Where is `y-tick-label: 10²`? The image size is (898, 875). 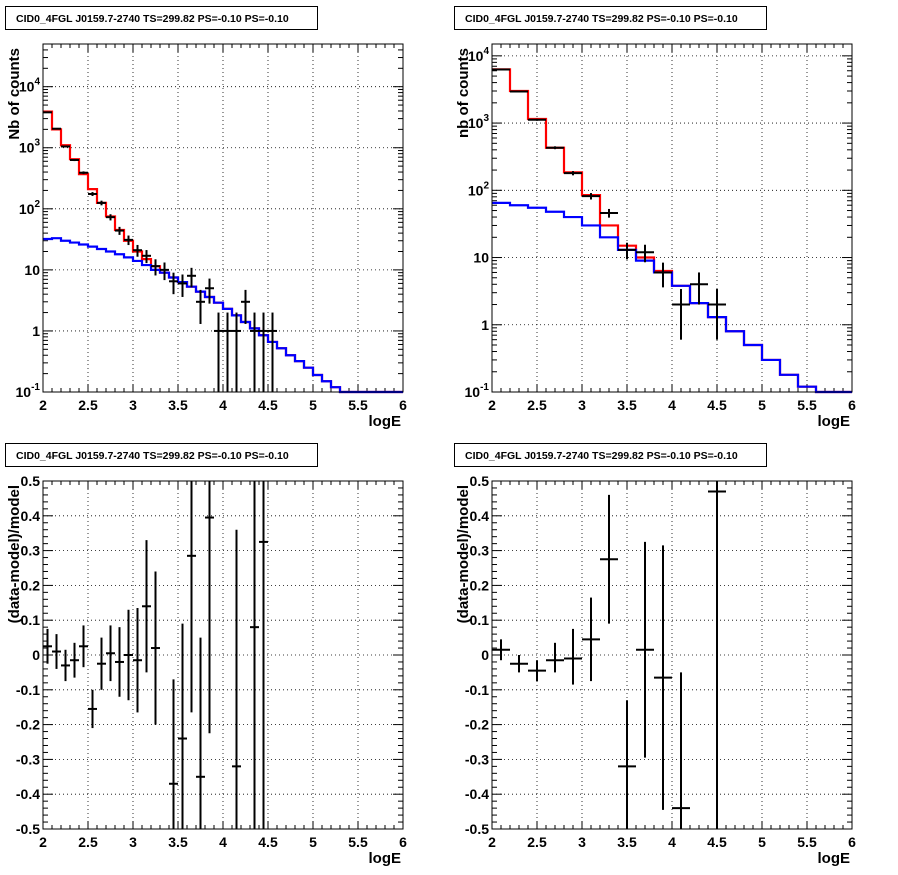 y-tick-label: 10² is located at coordinates (30, 208).